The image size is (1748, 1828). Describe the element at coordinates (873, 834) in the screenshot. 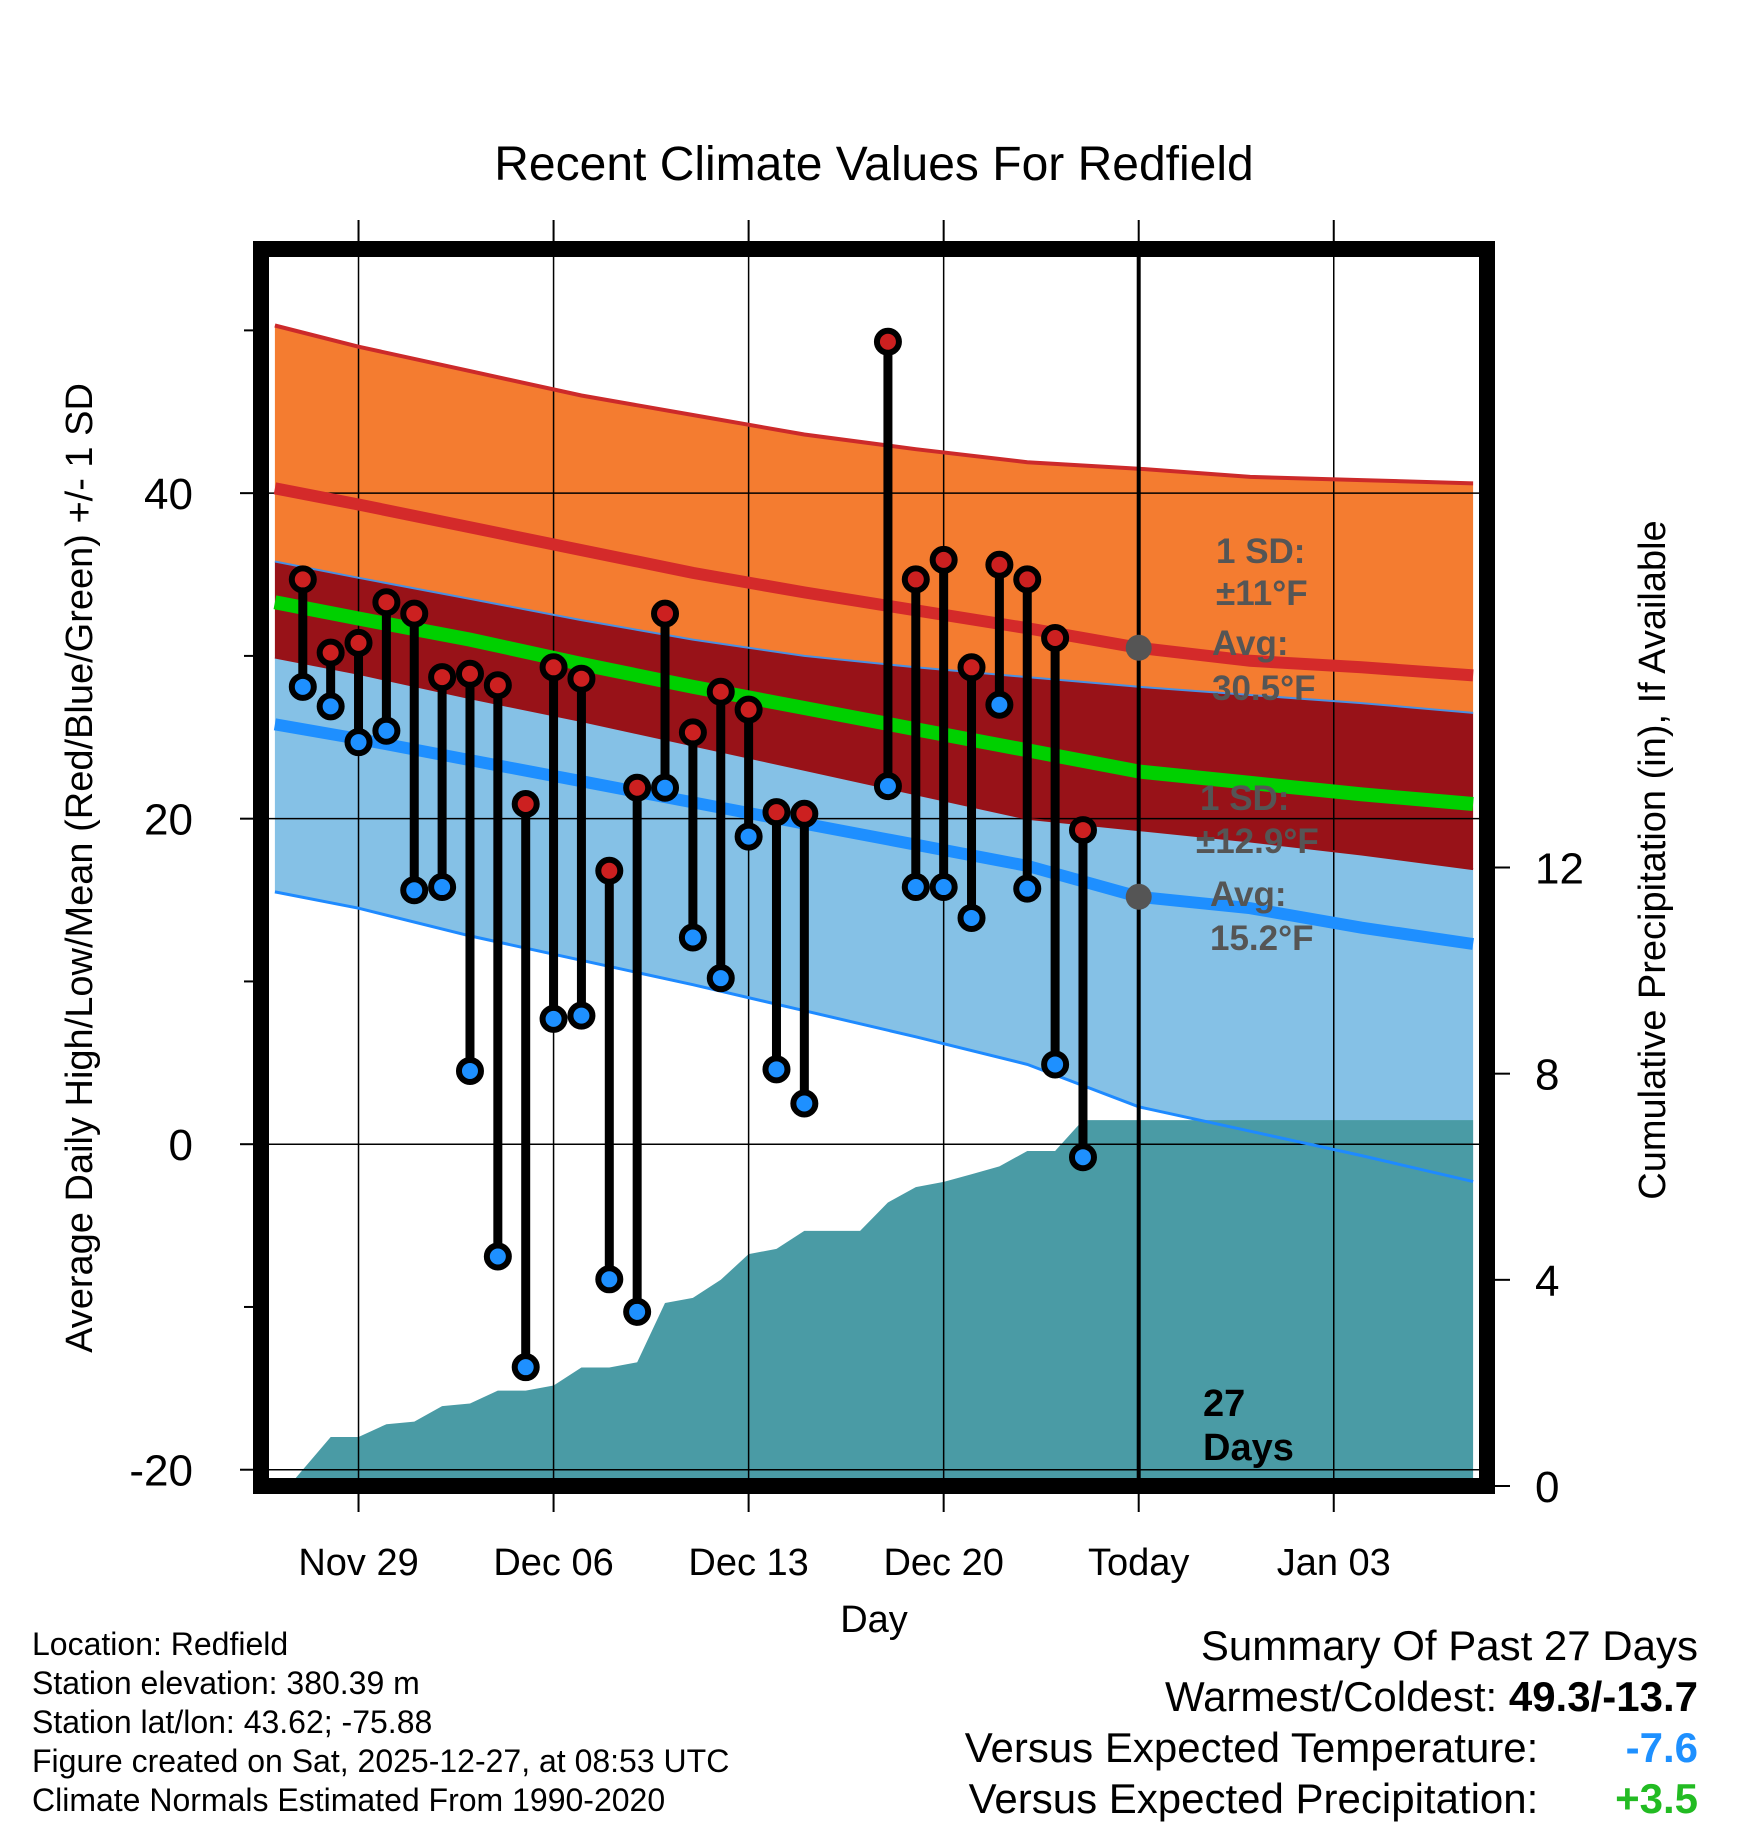

I see `low-mean-line` at that location.